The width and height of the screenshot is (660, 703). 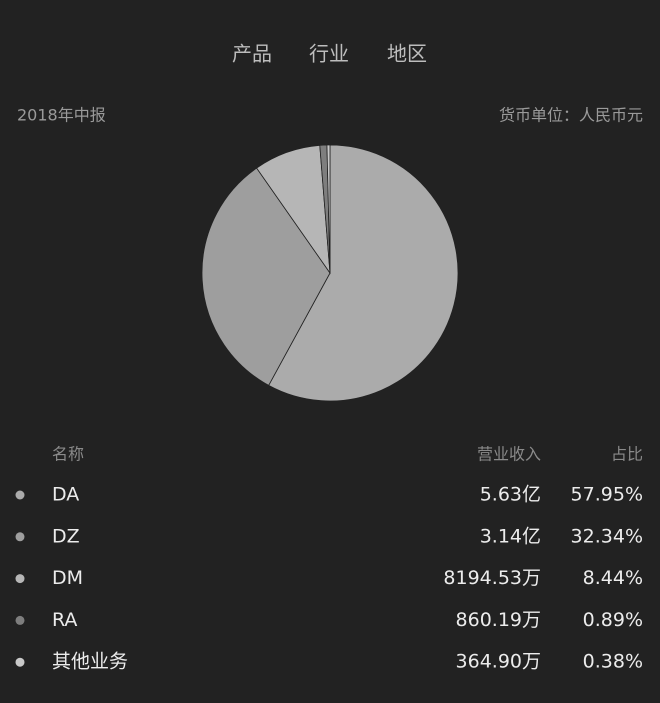 What do you see at coordinates (498, 662) in the screenshot?
I see `row-revenue: 364.90万` at bounding box center [498, 662].